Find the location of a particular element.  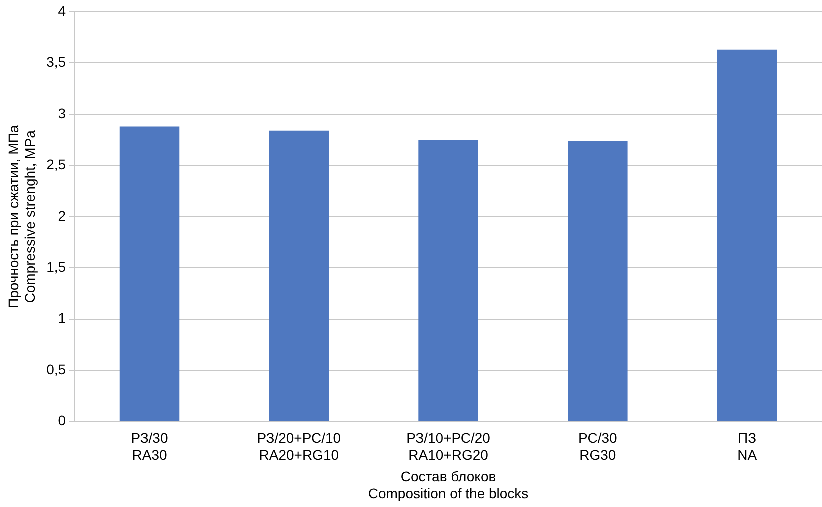

y-tick-label: 3,5 is located at coordinates (56, 62).